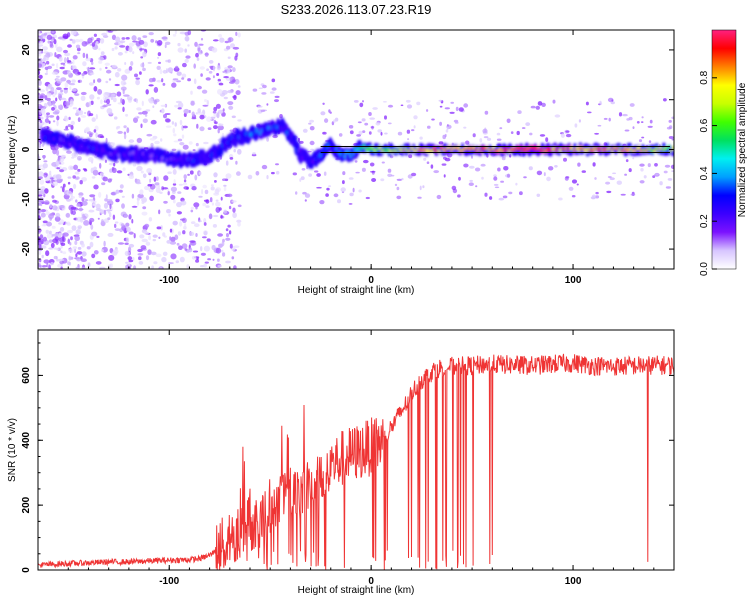 Image resolution: width=750 pixels, height=600 pixels. I want to click on colorbar-frame, so click(724, 149).